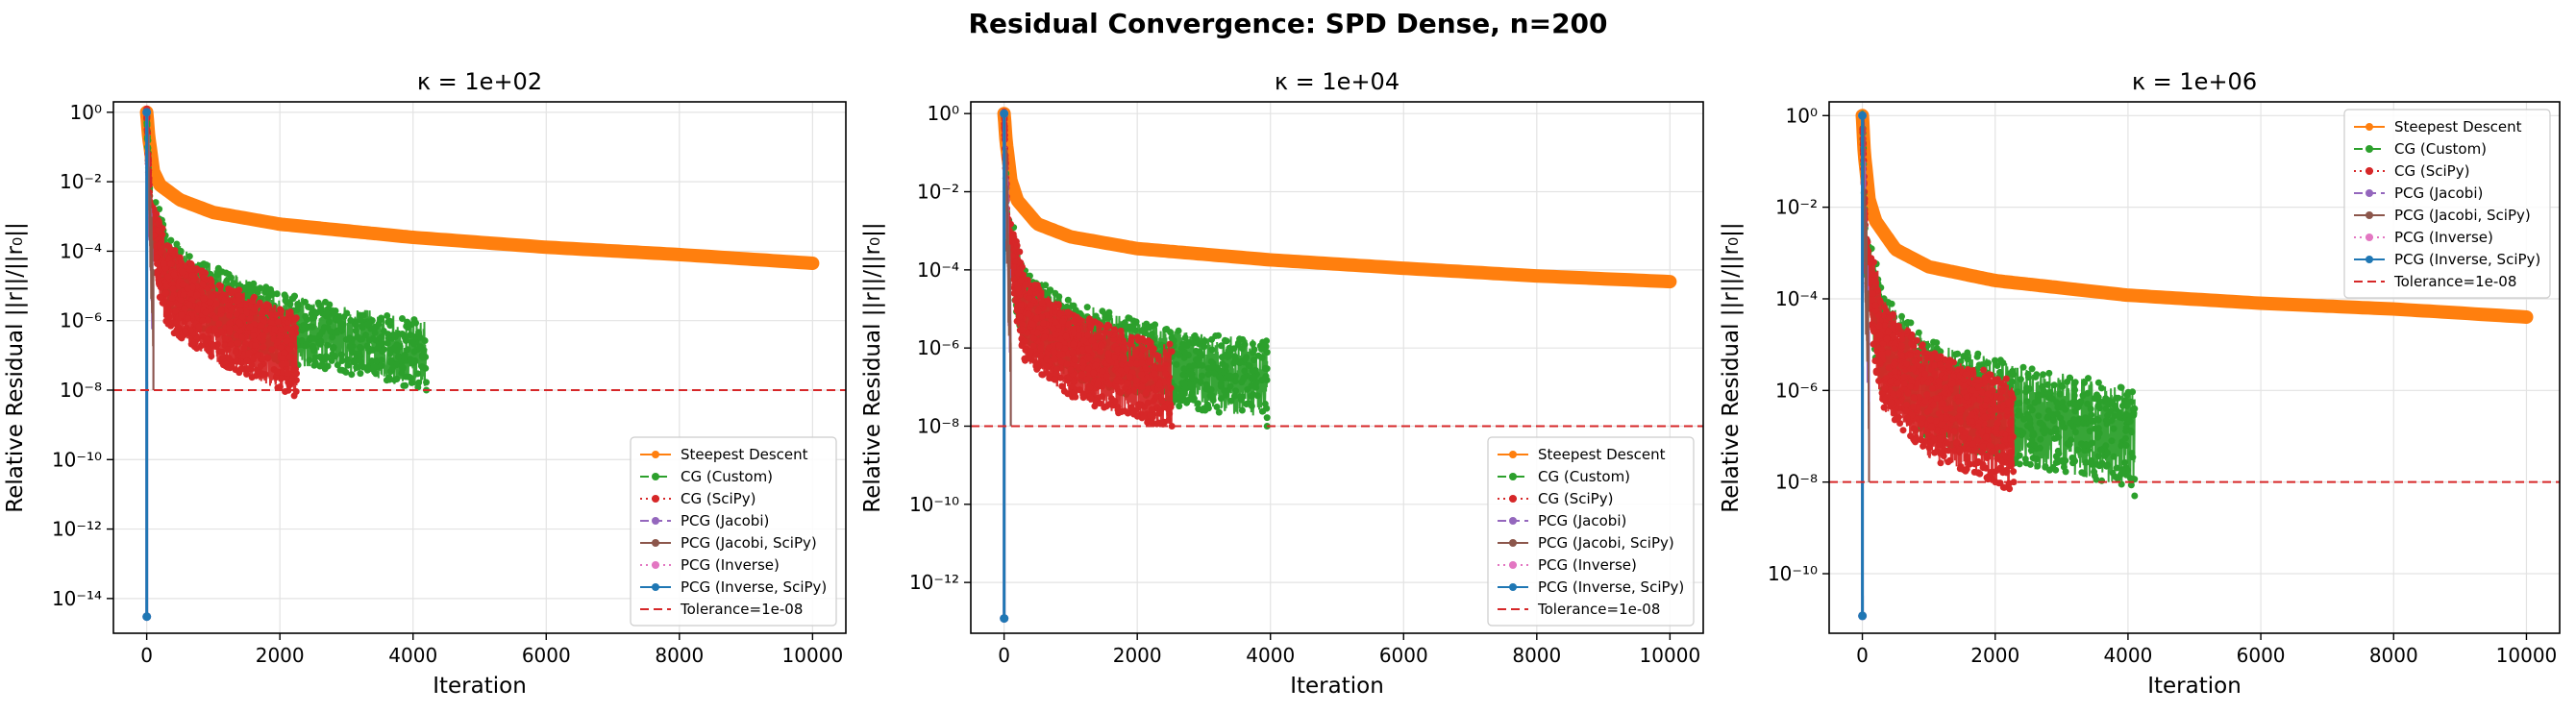 The image size is (2576, 713). What do you see at coordinates (1556, 498) in the screenshot?
I see `legend-item: CG (SciPy)` at bounding box center [1556, 498].